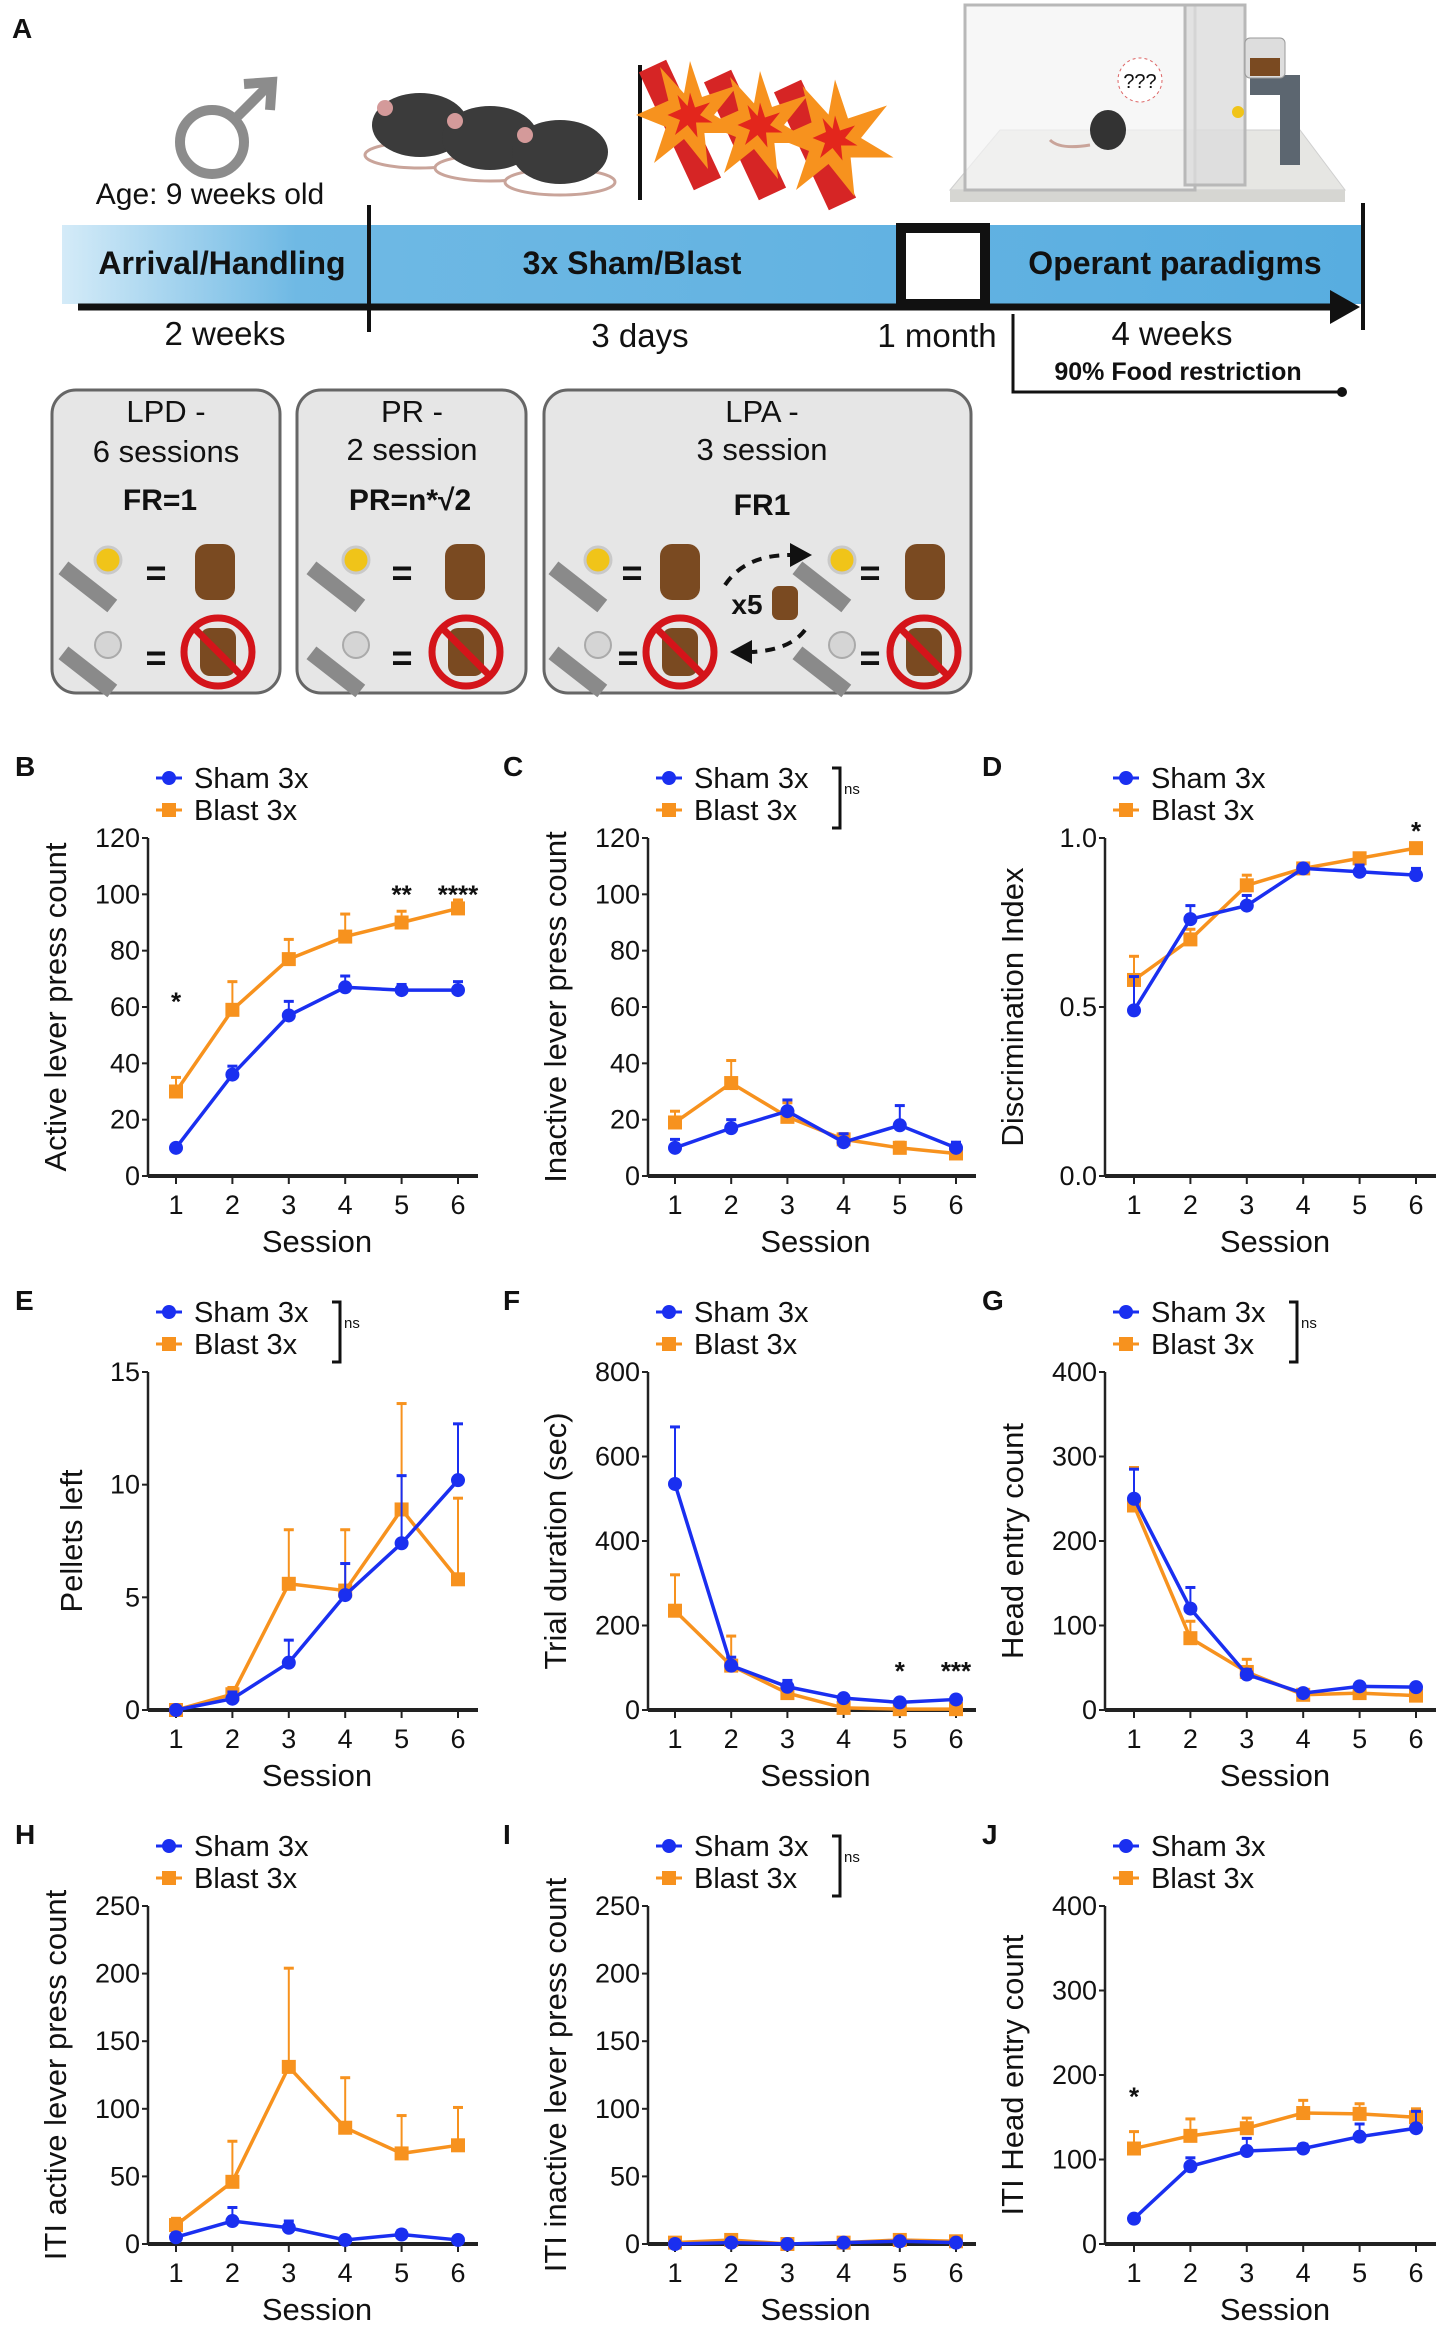  What do you see at coordinates (555, 1540) in the screenshot?
I see `y-axis-title: Trial duration (sec)` at bounding box center [555, 1540].